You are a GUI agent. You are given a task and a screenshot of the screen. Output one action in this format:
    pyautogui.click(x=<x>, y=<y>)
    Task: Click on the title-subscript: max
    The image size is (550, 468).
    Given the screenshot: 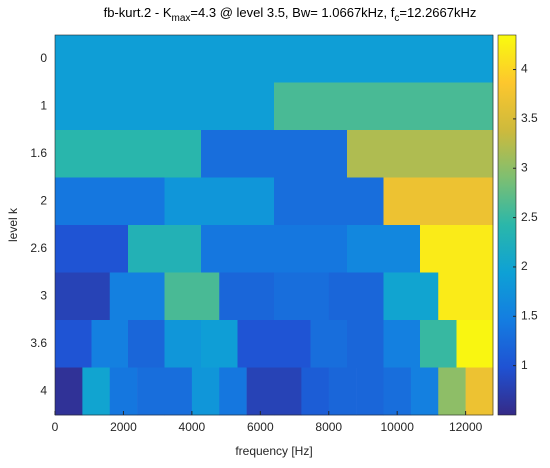 What is the action you would take?
    pyautogui.click(x=181, y=18)
    